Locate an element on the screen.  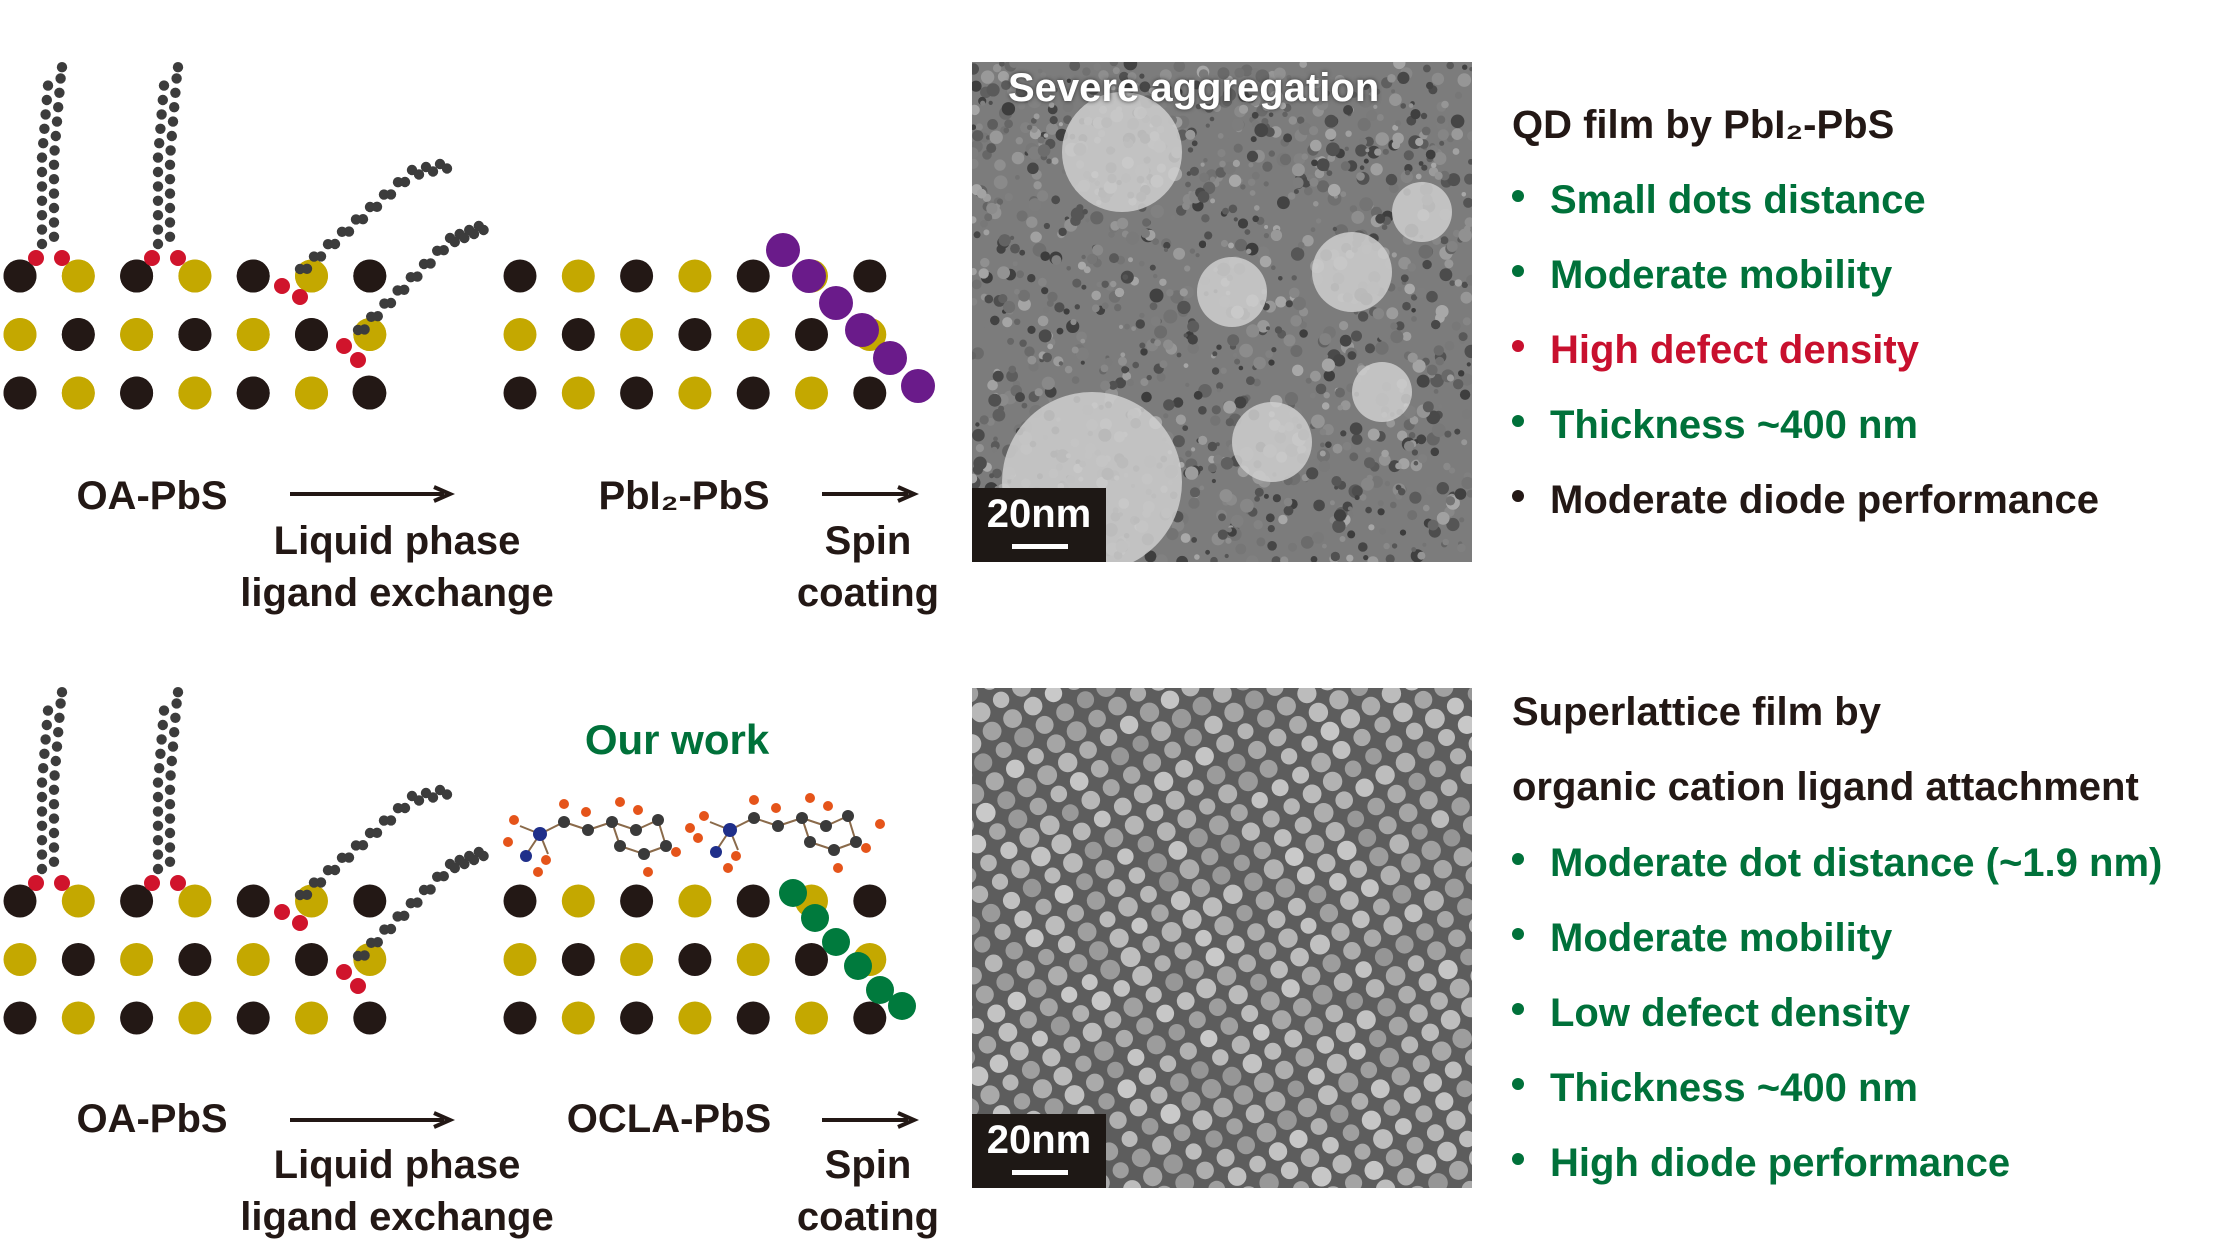
cation-ligand-atom is located at coordinates (793, 893).